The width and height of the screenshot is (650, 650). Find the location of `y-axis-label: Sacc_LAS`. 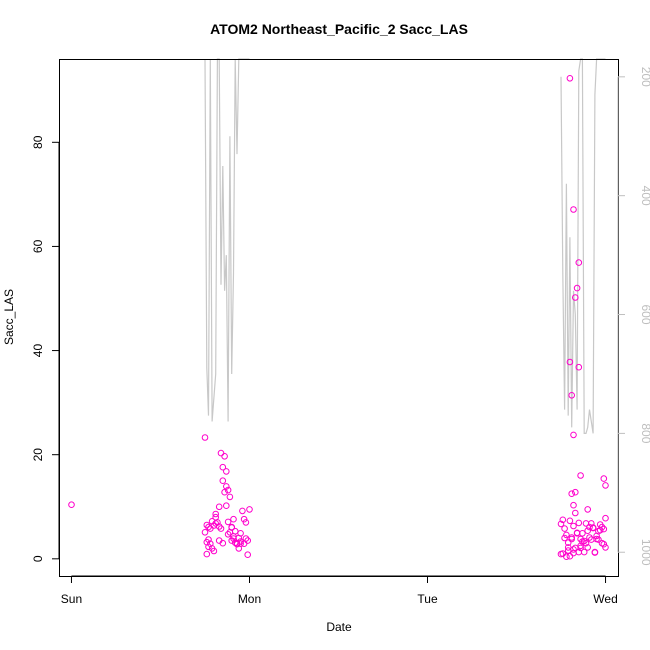

y-axis-label: Sacc_LAS is located at coordinates (9, 317).